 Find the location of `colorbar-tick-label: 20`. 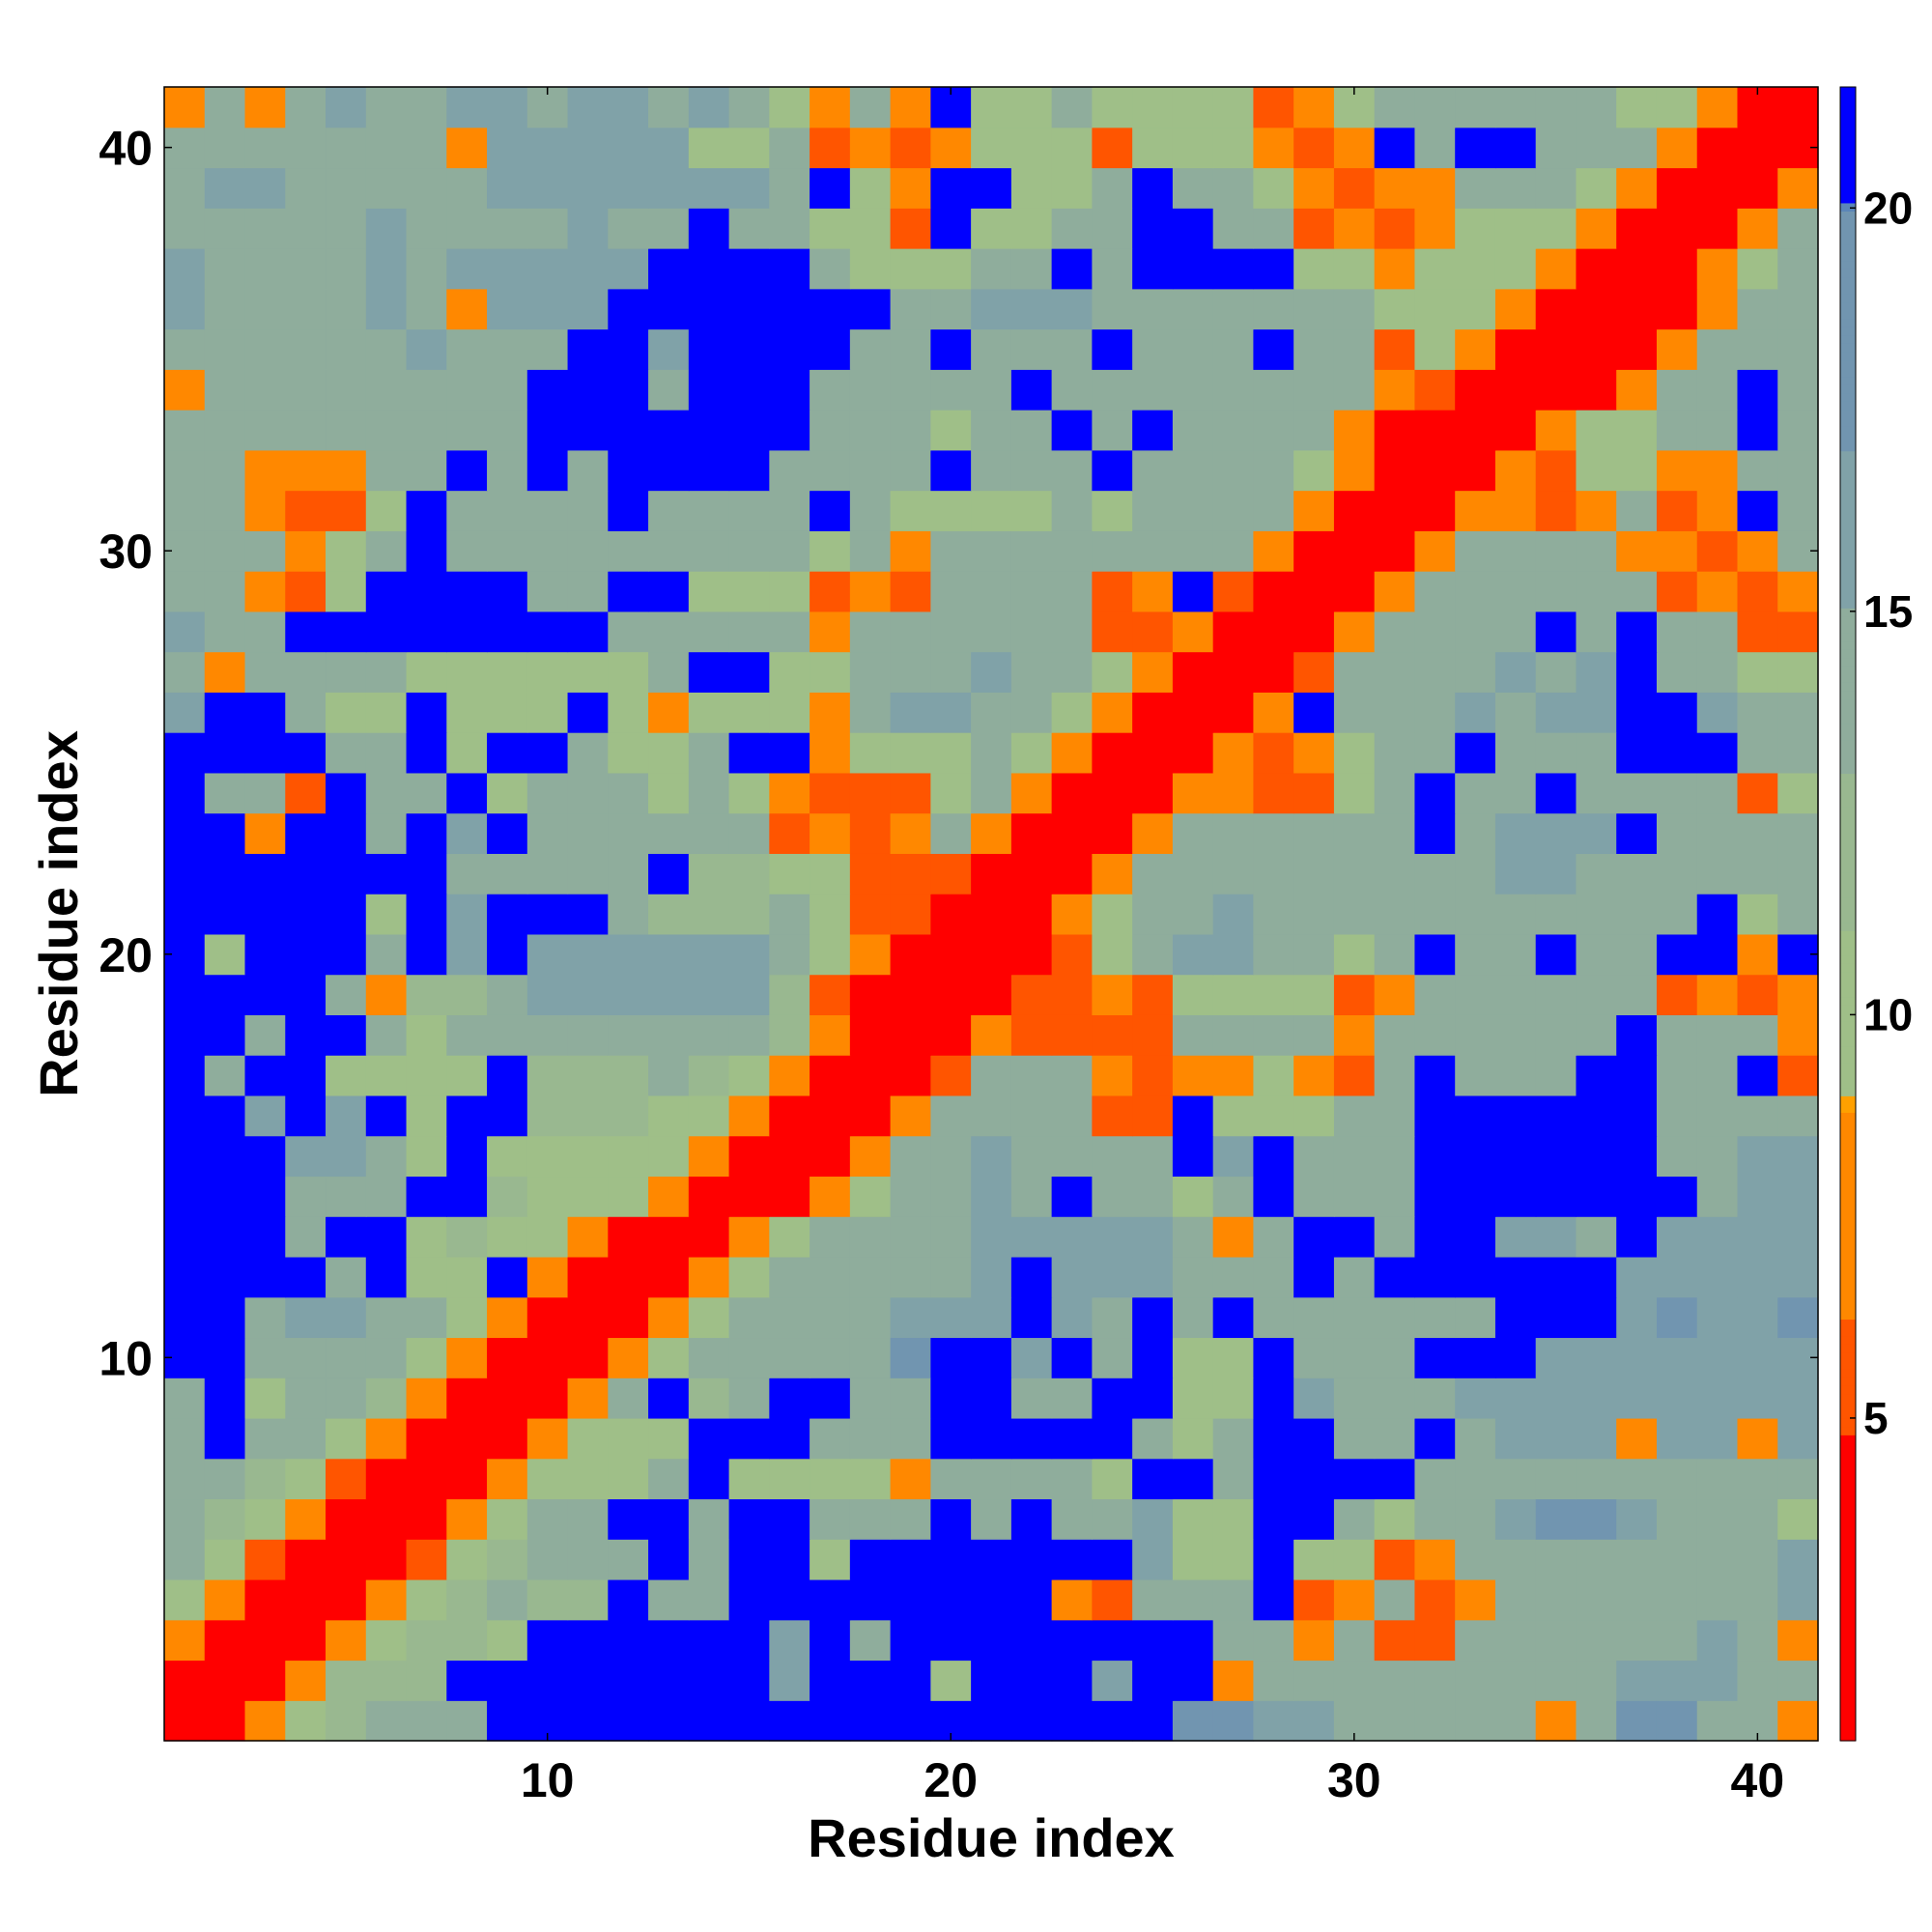

colorbar-tick-label: 20 is located at coordinates (1888, 208).